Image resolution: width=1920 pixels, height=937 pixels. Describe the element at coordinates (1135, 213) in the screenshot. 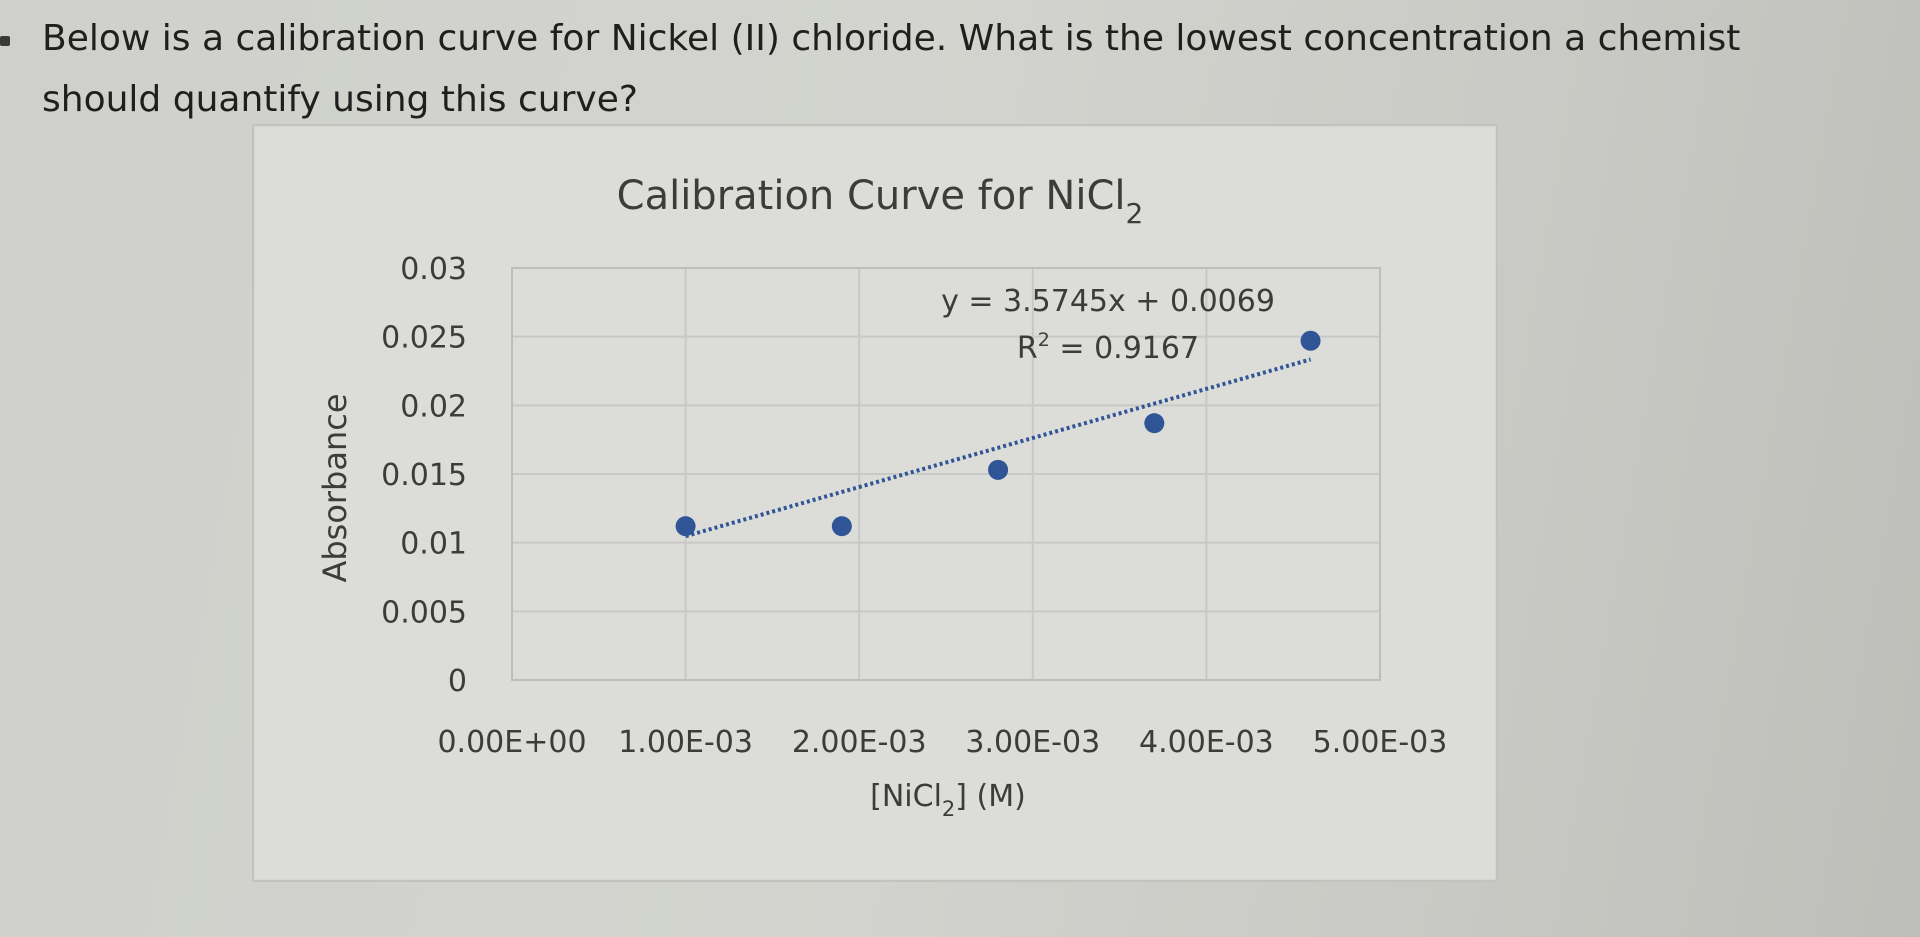

I see `chart-title-subscript: 2` at that location.